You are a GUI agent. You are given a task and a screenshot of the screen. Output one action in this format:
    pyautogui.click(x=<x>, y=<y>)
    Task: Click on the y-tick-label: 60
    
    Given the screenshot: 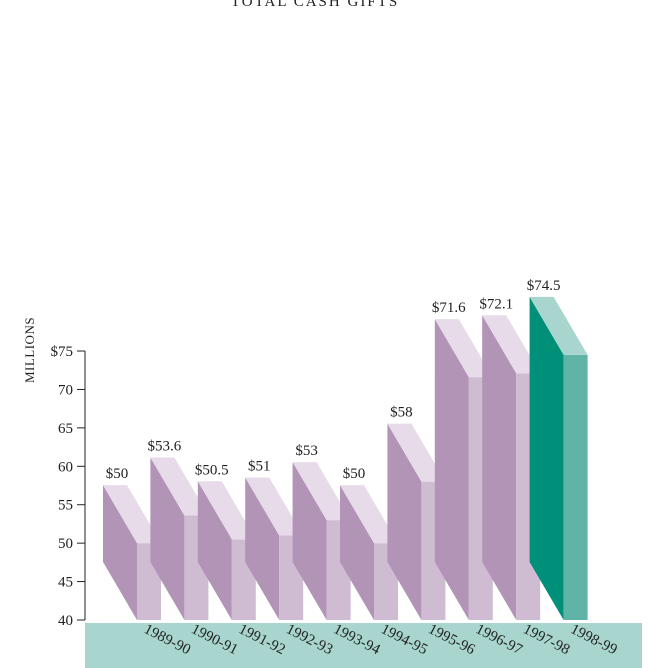 What is the action you would take?
    pyautogui.click(x=65, y=467)
    